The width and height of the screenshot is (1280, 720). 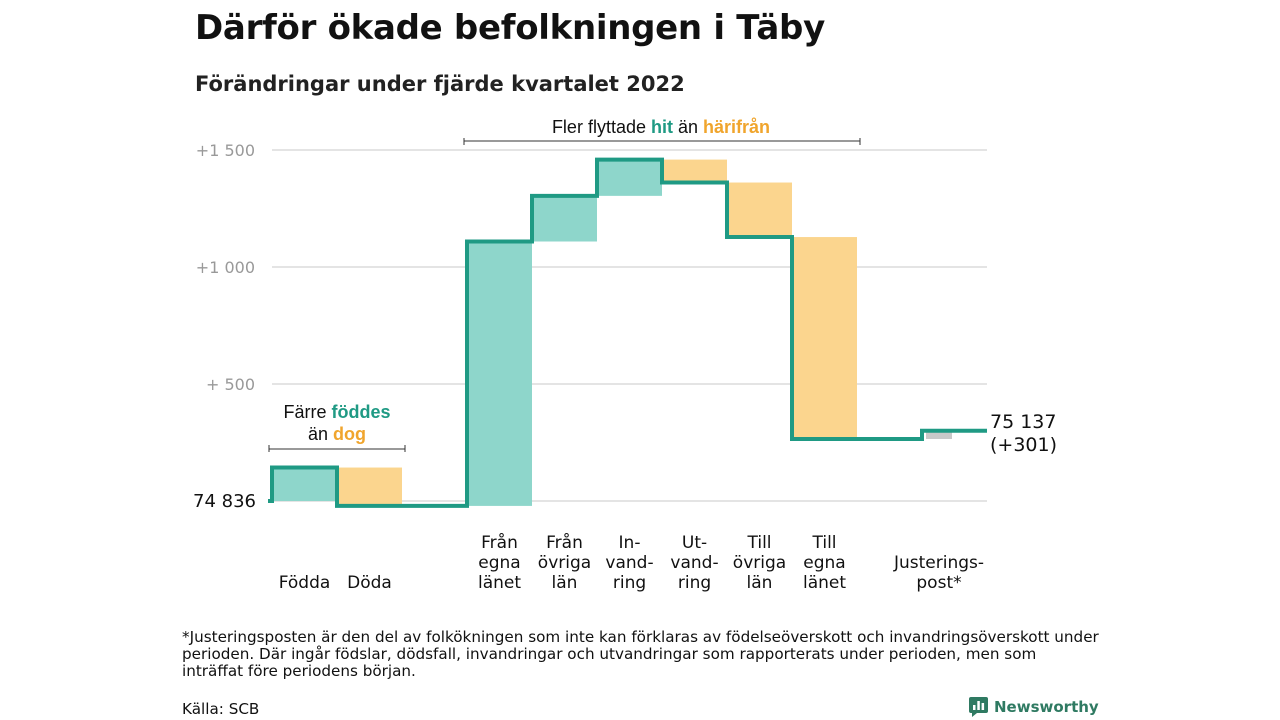 I want to click on bar-justeringspost-, so click(x=939, y=434).